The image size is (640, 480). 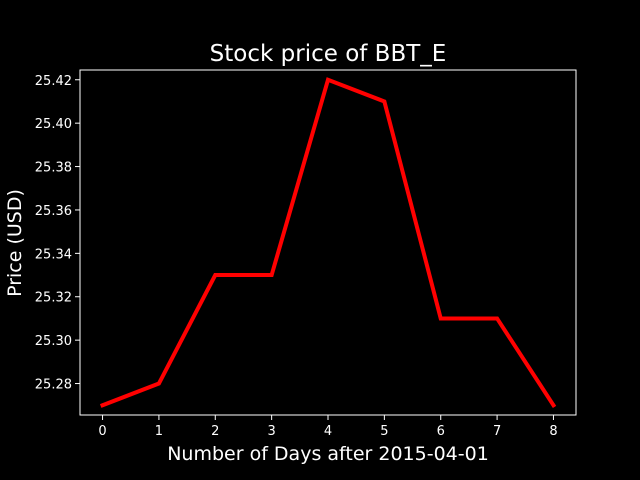 I want to click on x-tick-label: 3, so click(x=271, y=431).